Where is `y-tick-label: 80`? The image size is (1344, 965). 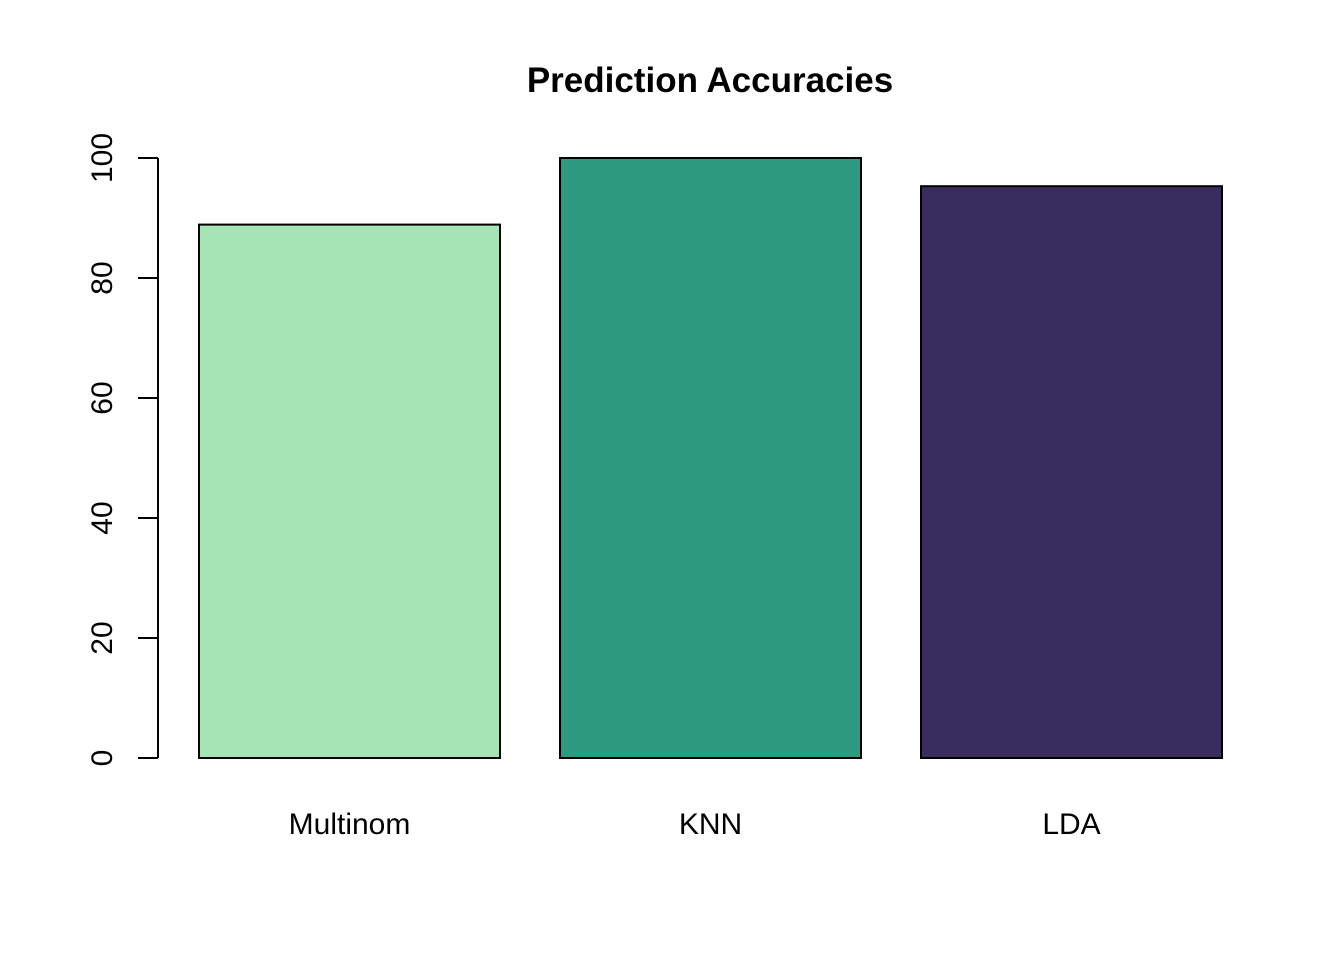 y-tick-label: 80 is located at coordinates (102, 277).